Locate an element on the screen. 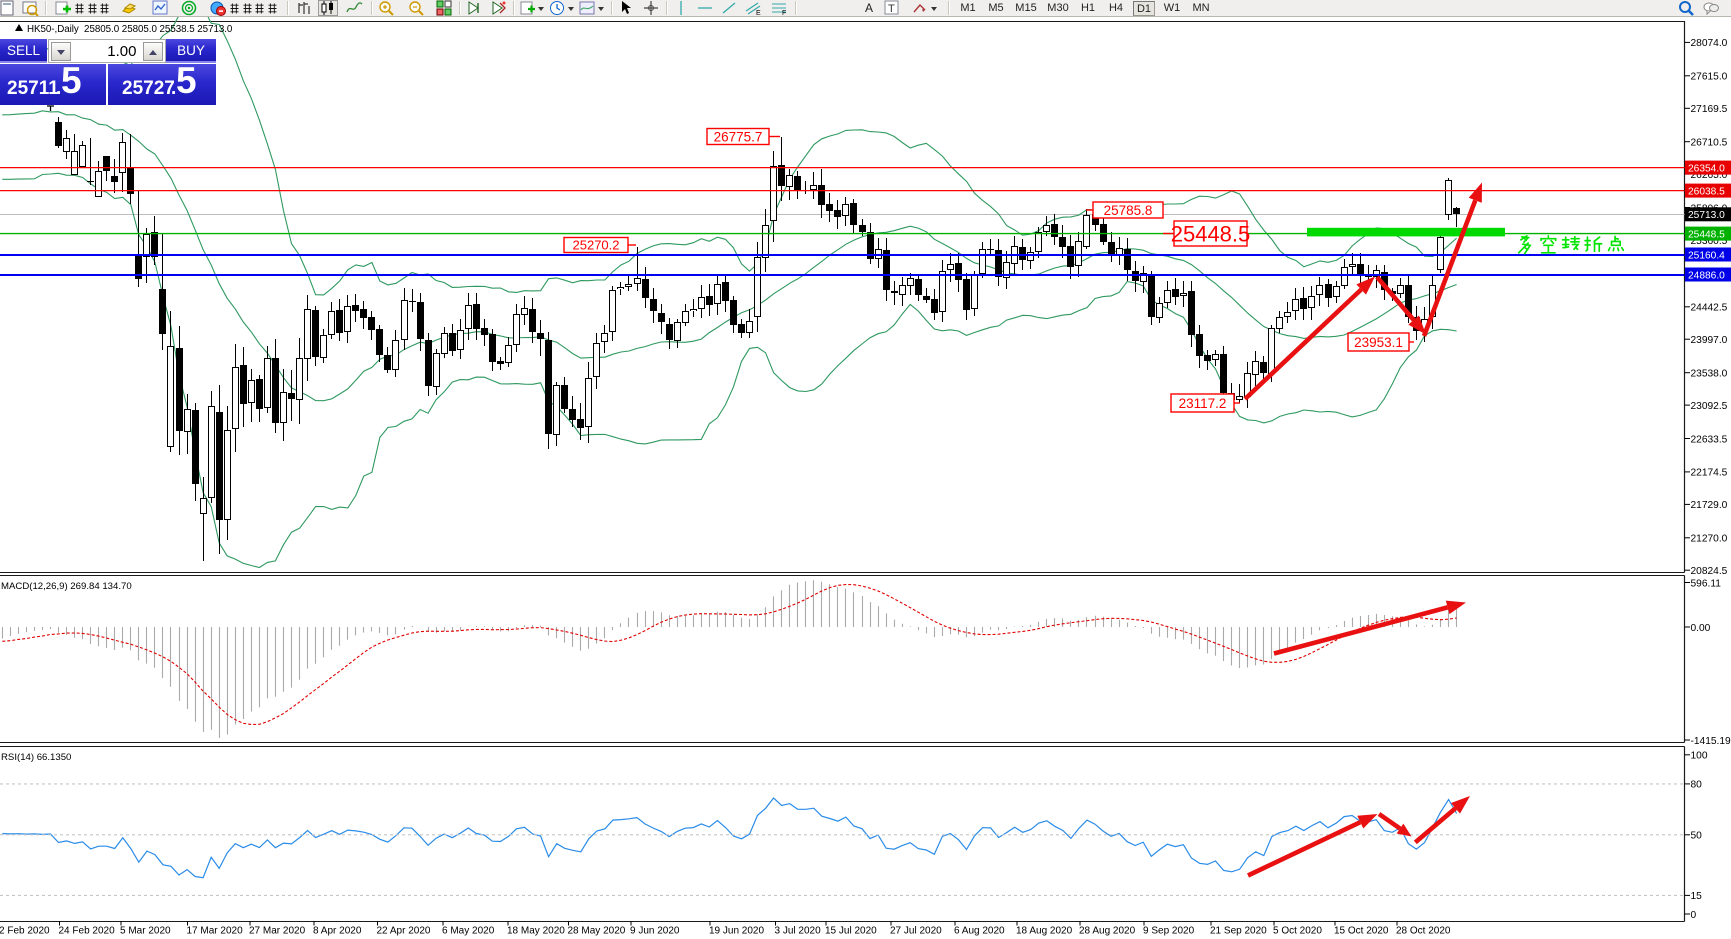  svg-text: 25160.4 is located at coordinates (1706, 255).